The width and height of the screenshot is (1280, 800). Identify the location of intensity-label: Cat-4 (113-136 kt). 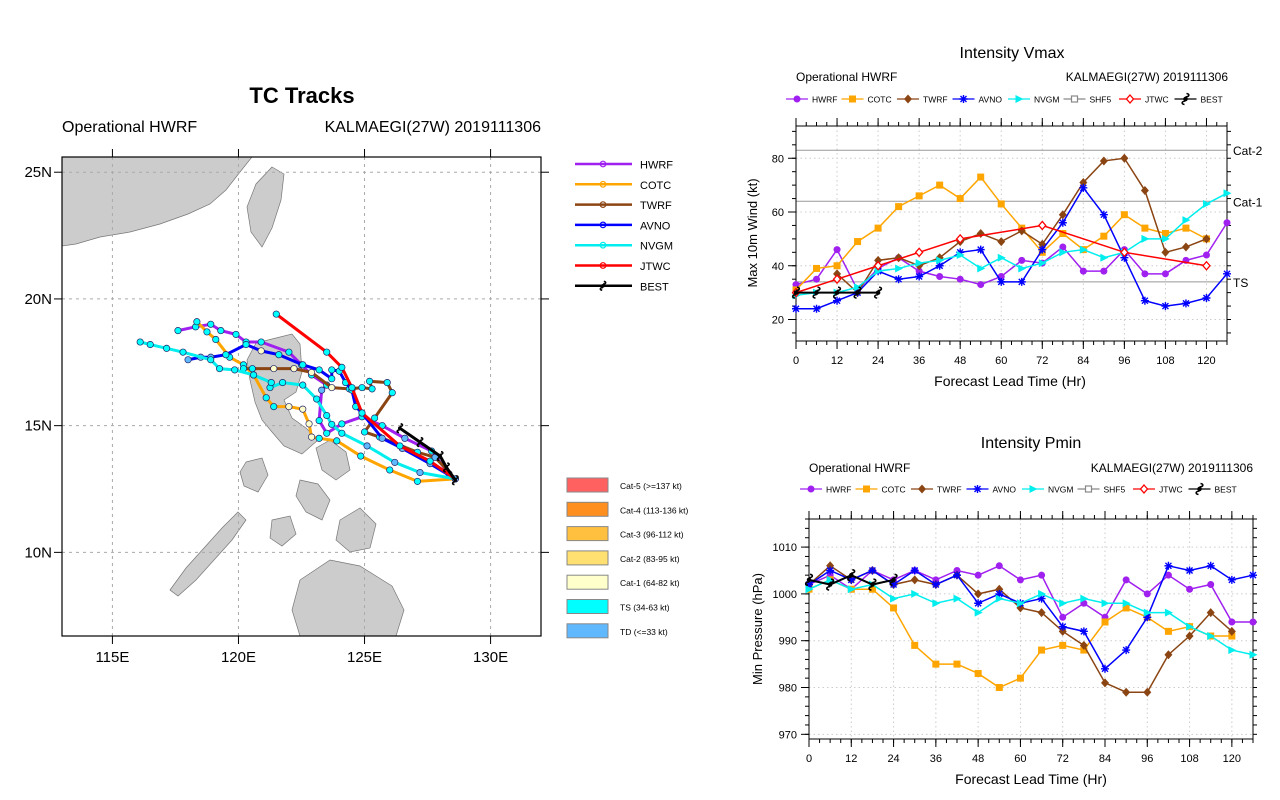
(654, 510).